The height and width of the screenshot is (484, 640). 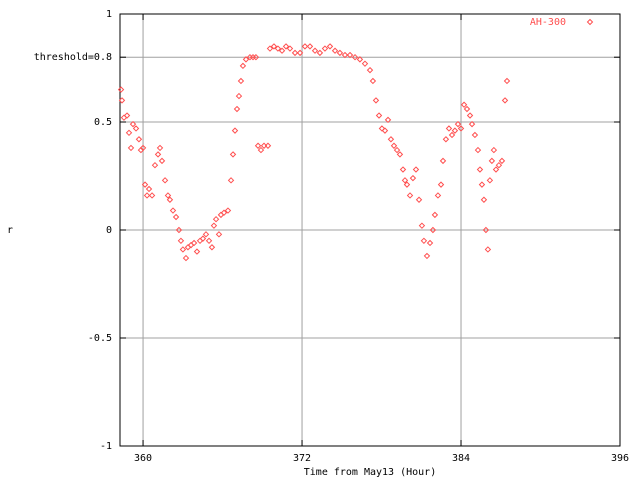 I want to click on y-tick-label: 0.5, so click(x=103, y=122).